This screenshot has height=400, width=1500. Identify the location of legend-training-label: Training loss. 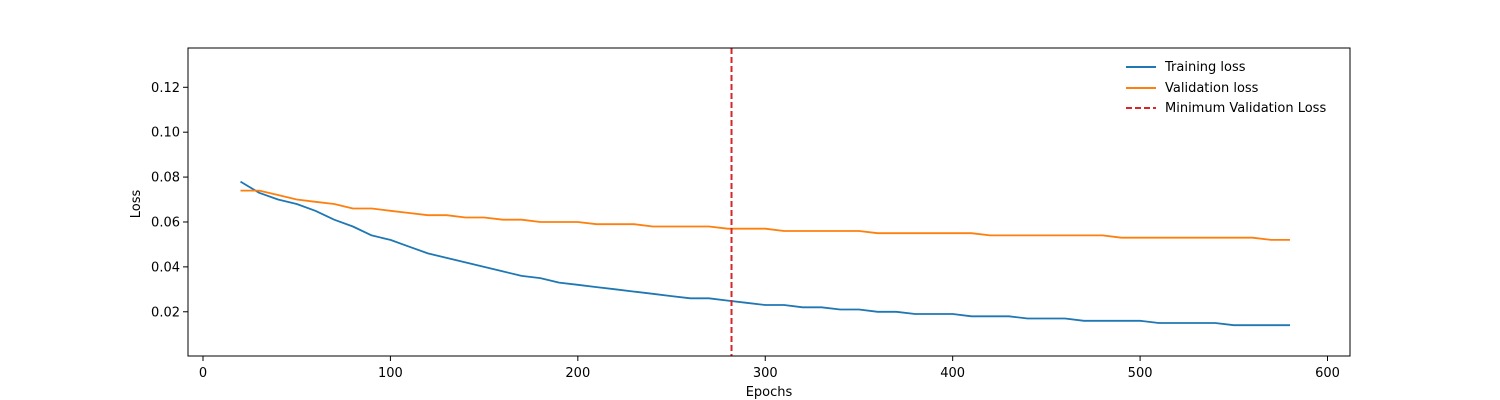
(1205, 67).